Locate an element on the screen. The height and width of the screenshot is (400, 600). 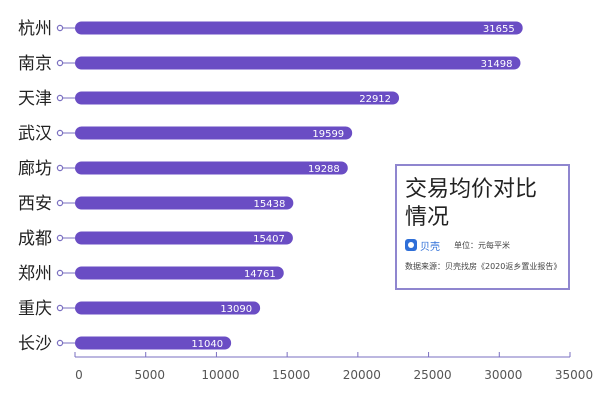
category-label: 南京 is located at coordinates (35, 64).